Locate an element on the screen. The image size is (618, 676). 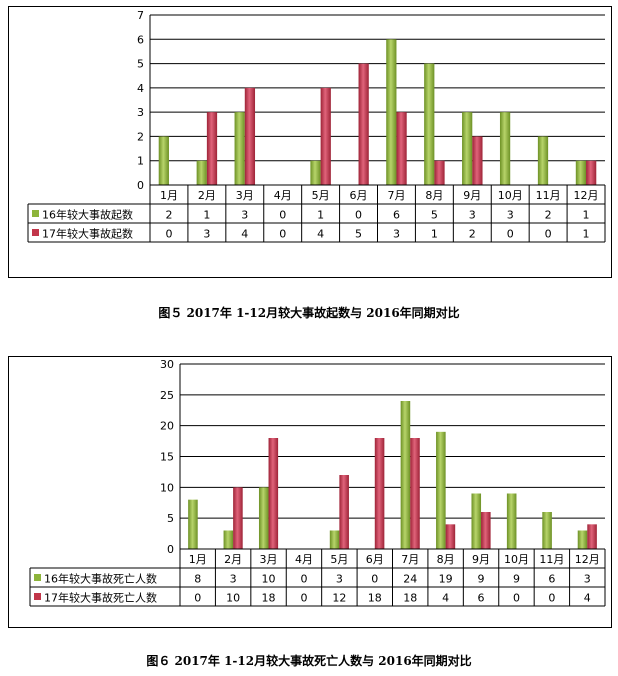
data-label: 19 is located at coordinates (446, 579).